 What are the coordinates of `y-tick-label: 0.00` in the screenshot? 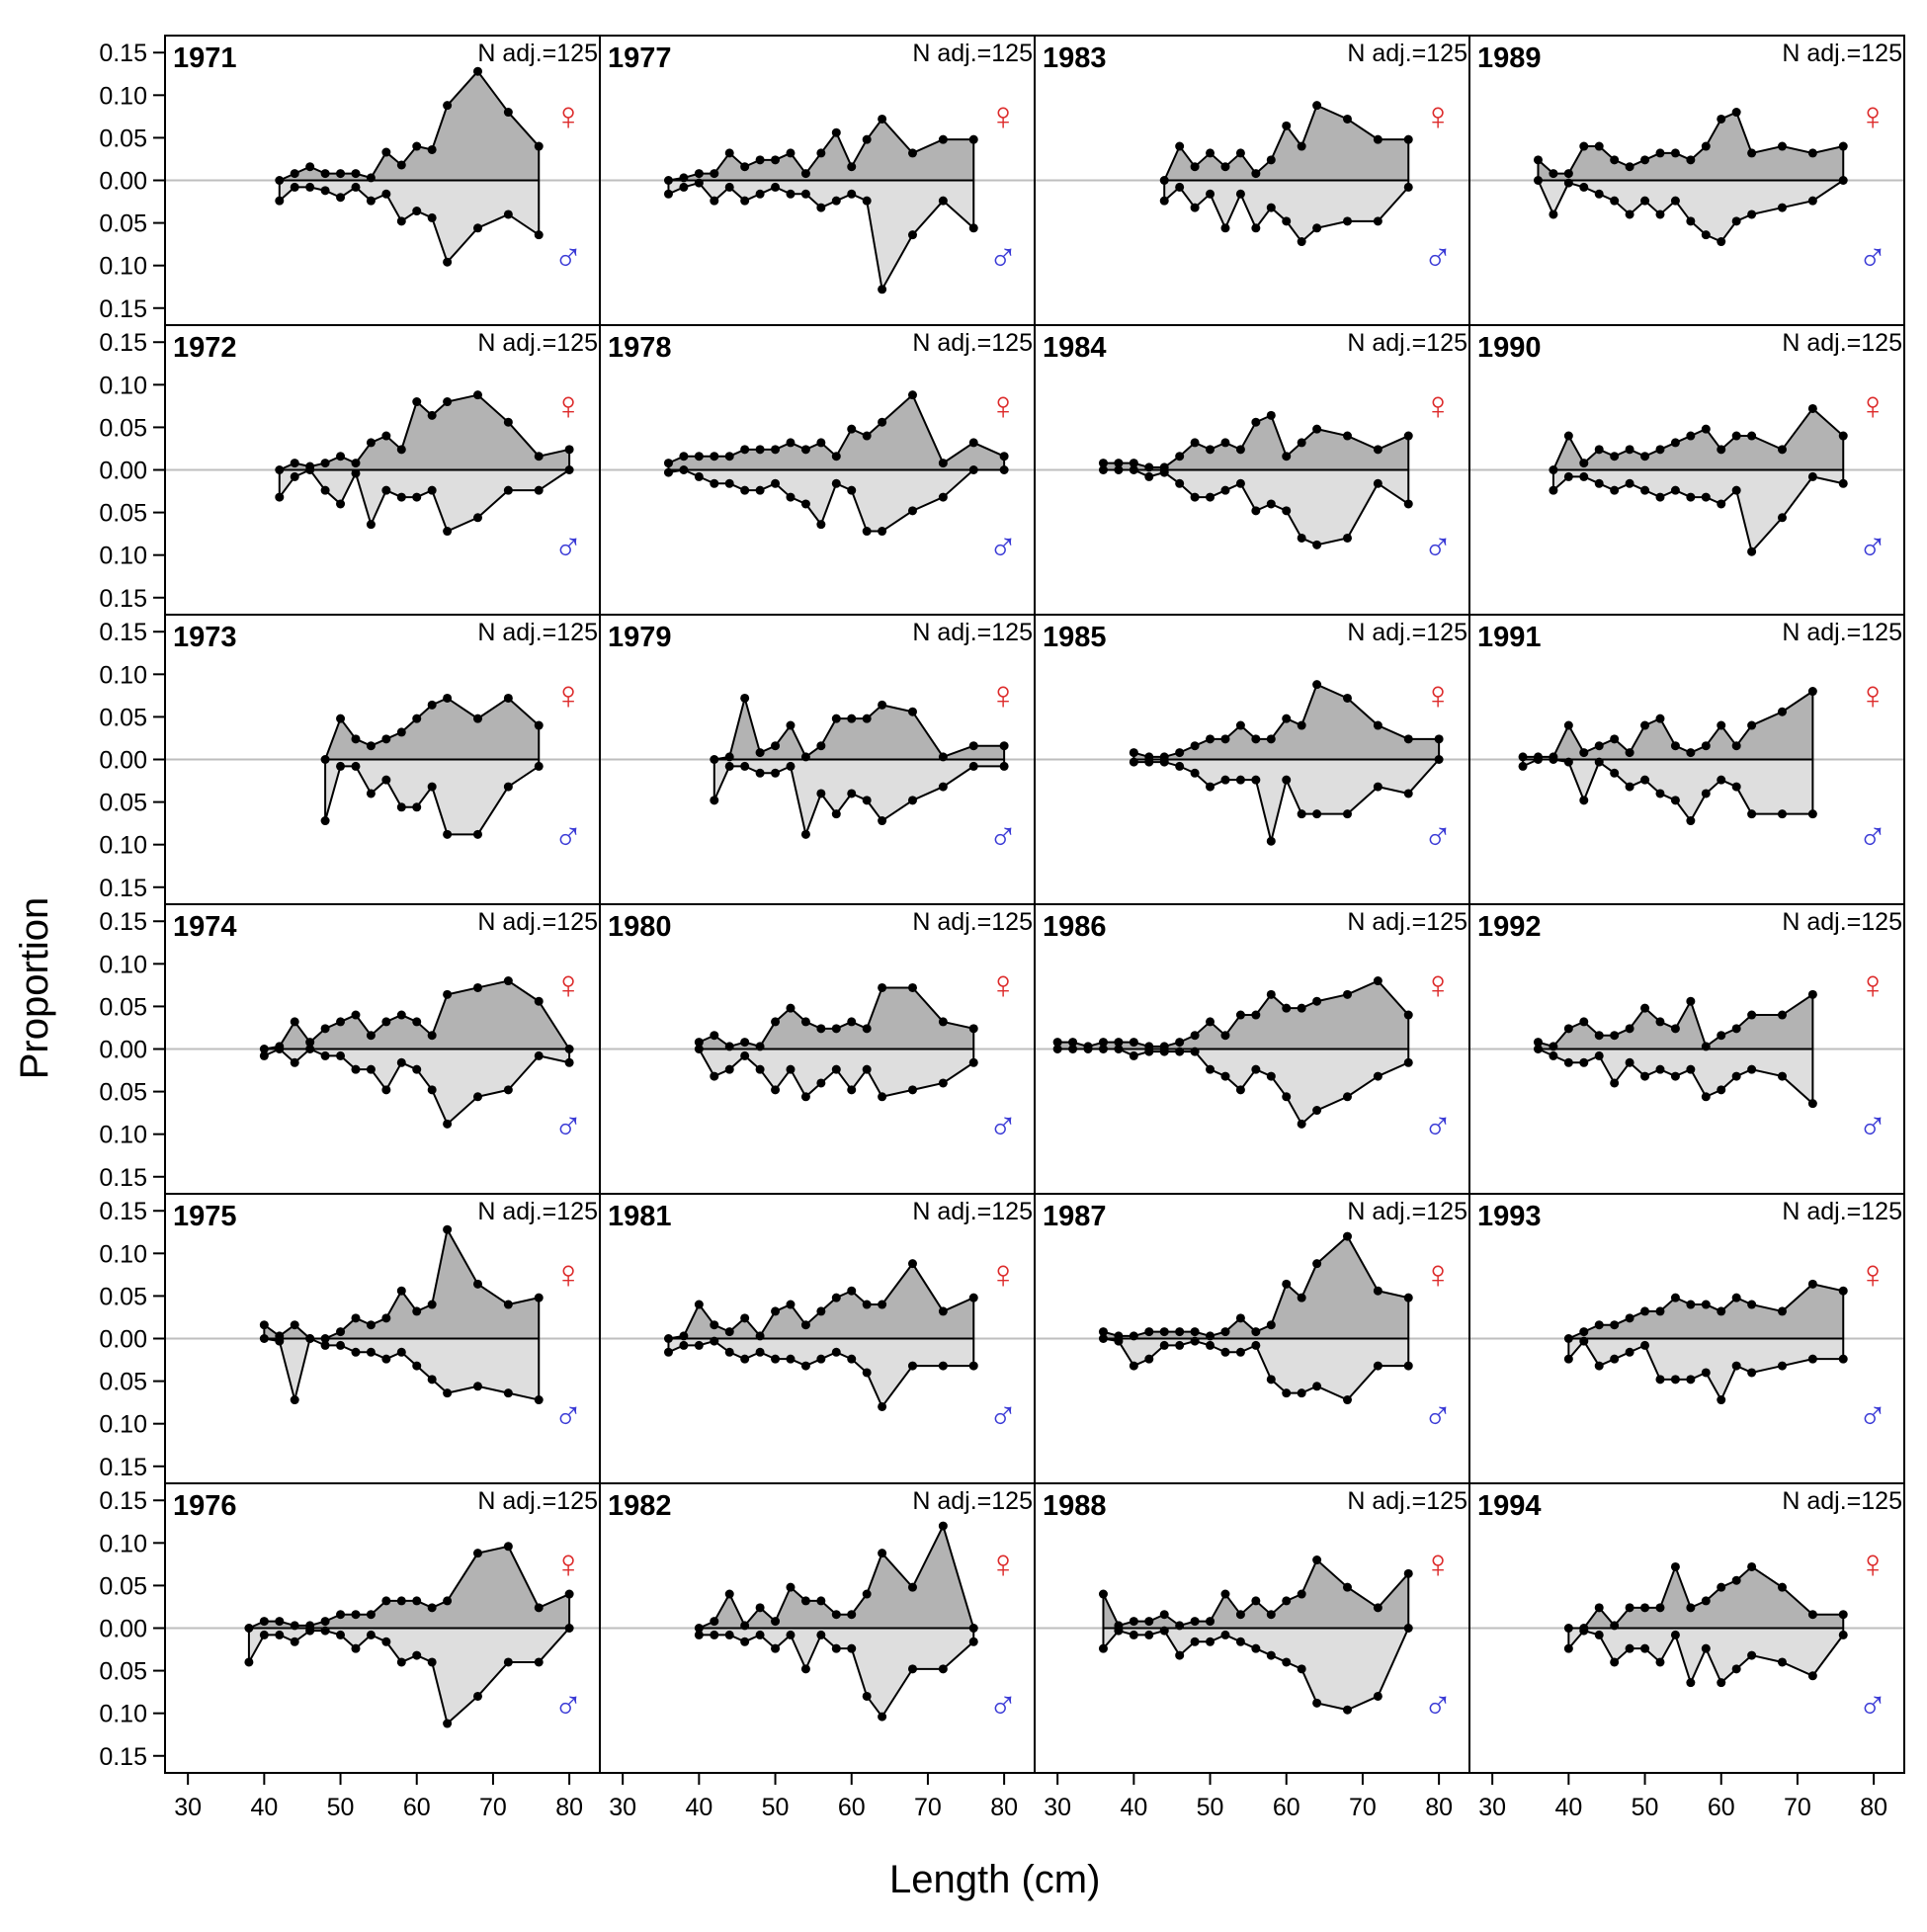 It's located at (123, 761).